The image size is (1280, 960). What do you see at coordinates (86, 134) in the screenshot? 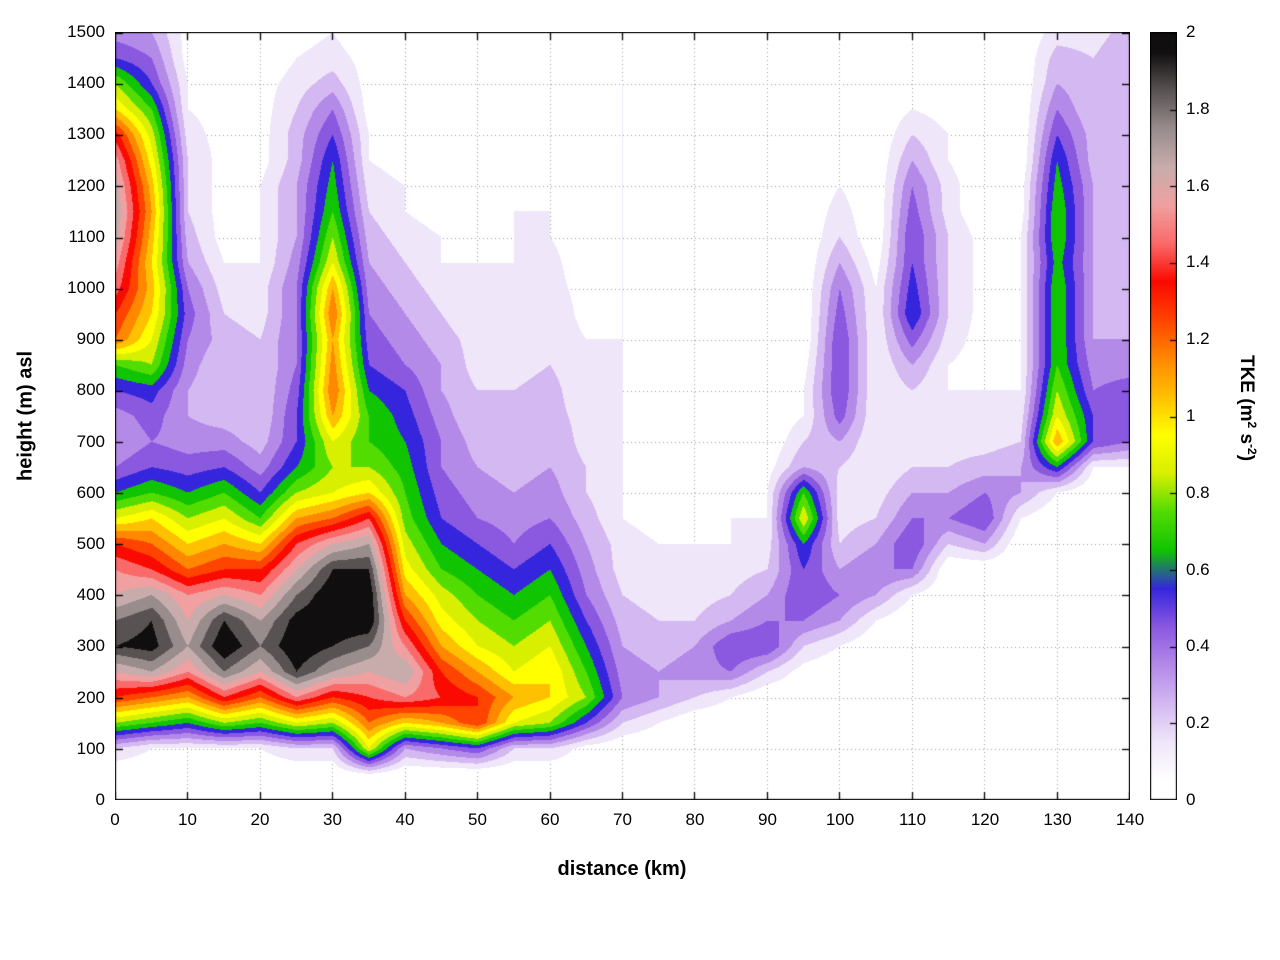
I see `y-tick-label: 1300` at bounding box center [86, 134].